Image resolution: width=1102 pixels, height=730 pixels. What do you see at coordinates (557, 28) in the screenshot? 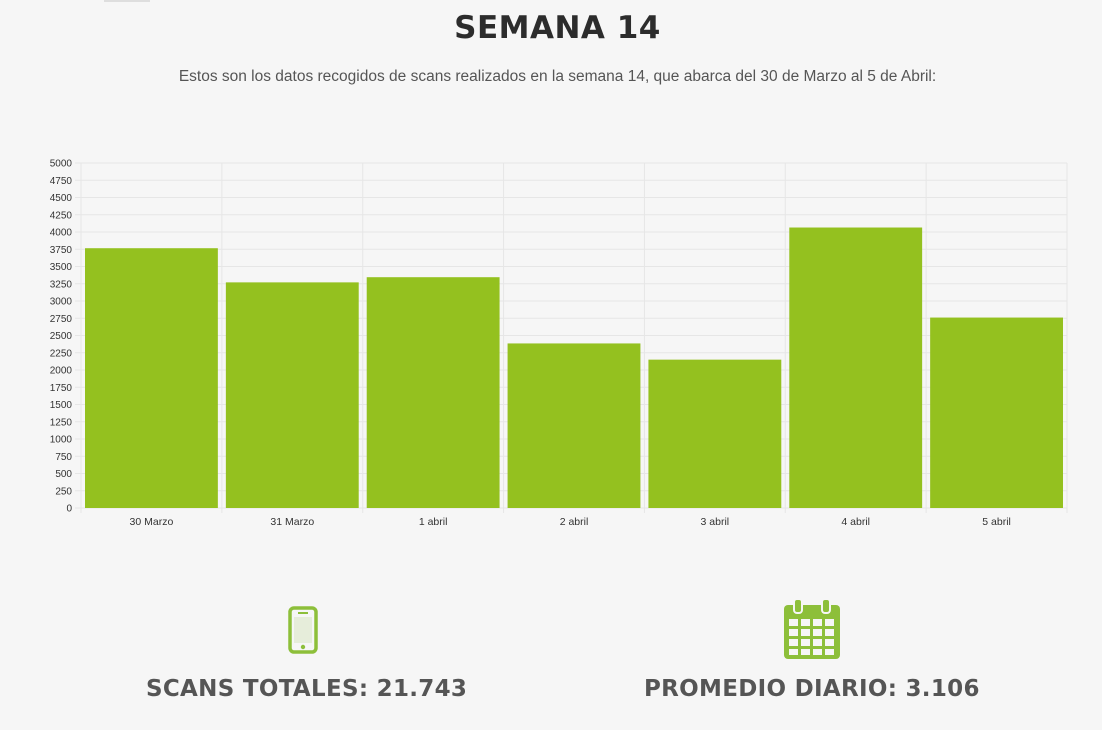
I see `page-title: SEMANA 14` at bounding box center [557, 28].